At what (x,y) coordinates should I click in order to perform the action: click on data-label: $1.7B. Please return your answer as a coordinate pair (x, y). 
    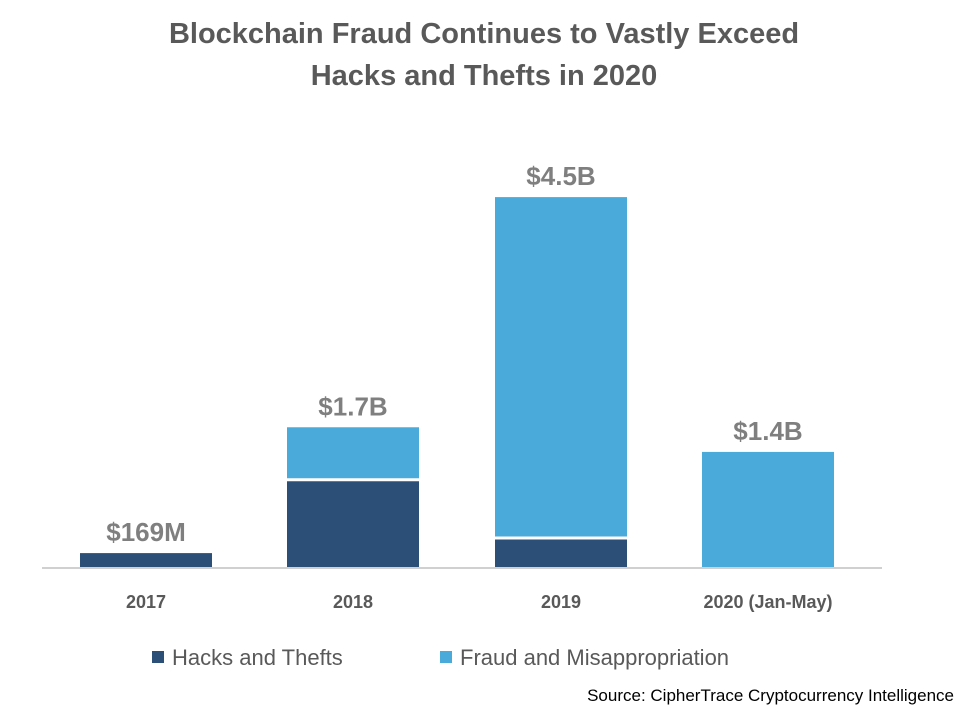
    Looking at the image, I should click on (352, 406).